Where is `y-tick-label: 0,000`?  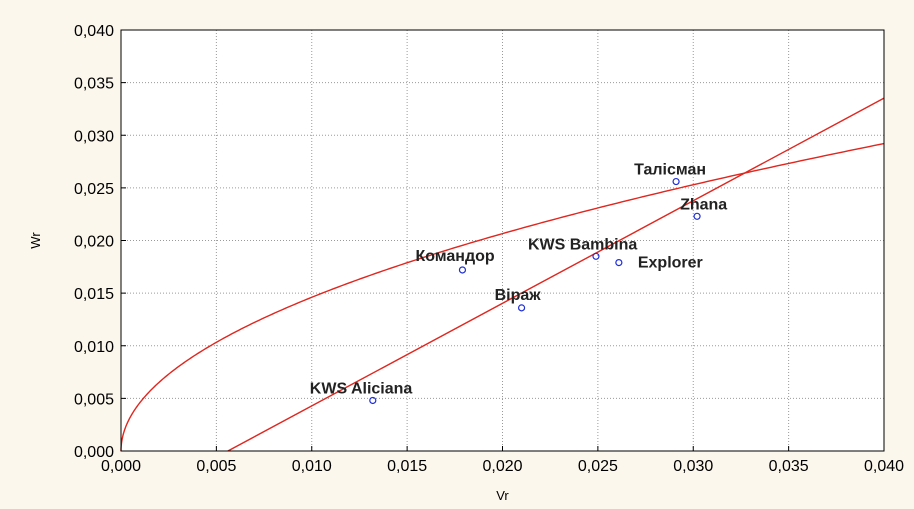 y-tick-label: 0,000 is located at coordinates (94, 452).